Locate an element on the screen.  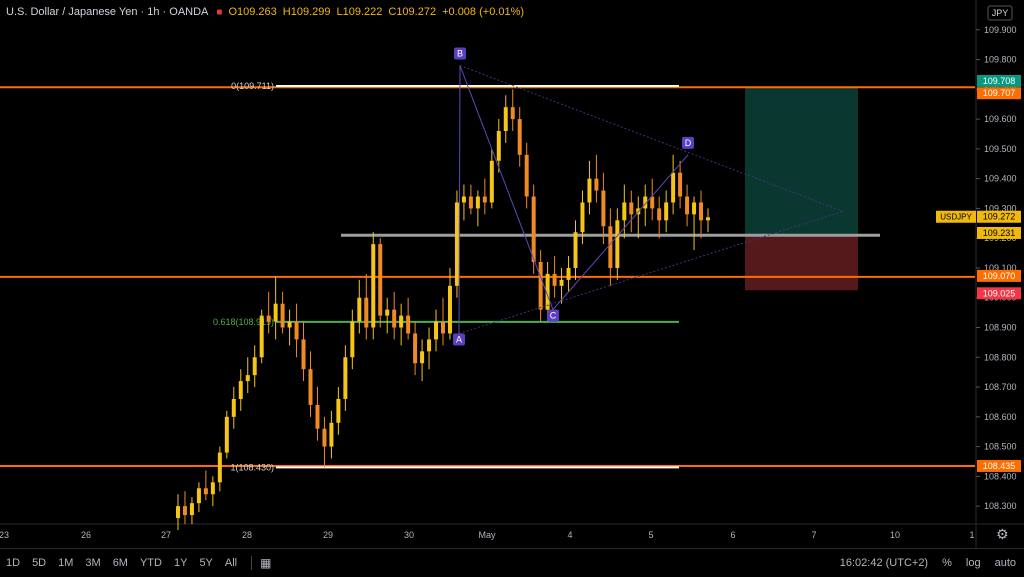
pattern-point-label: C is located at coordinates (553, 316).